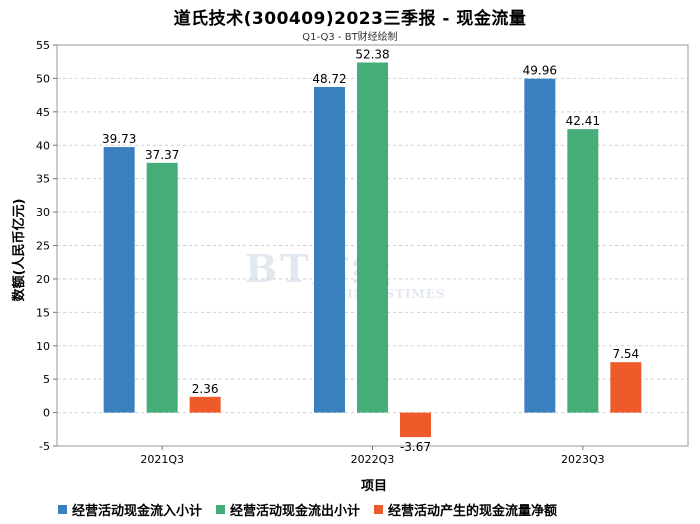 This screenshot has width=700, height=524. I want to click on legend-item-outflow: 经营活动现金流出小计, so click(288, 509).